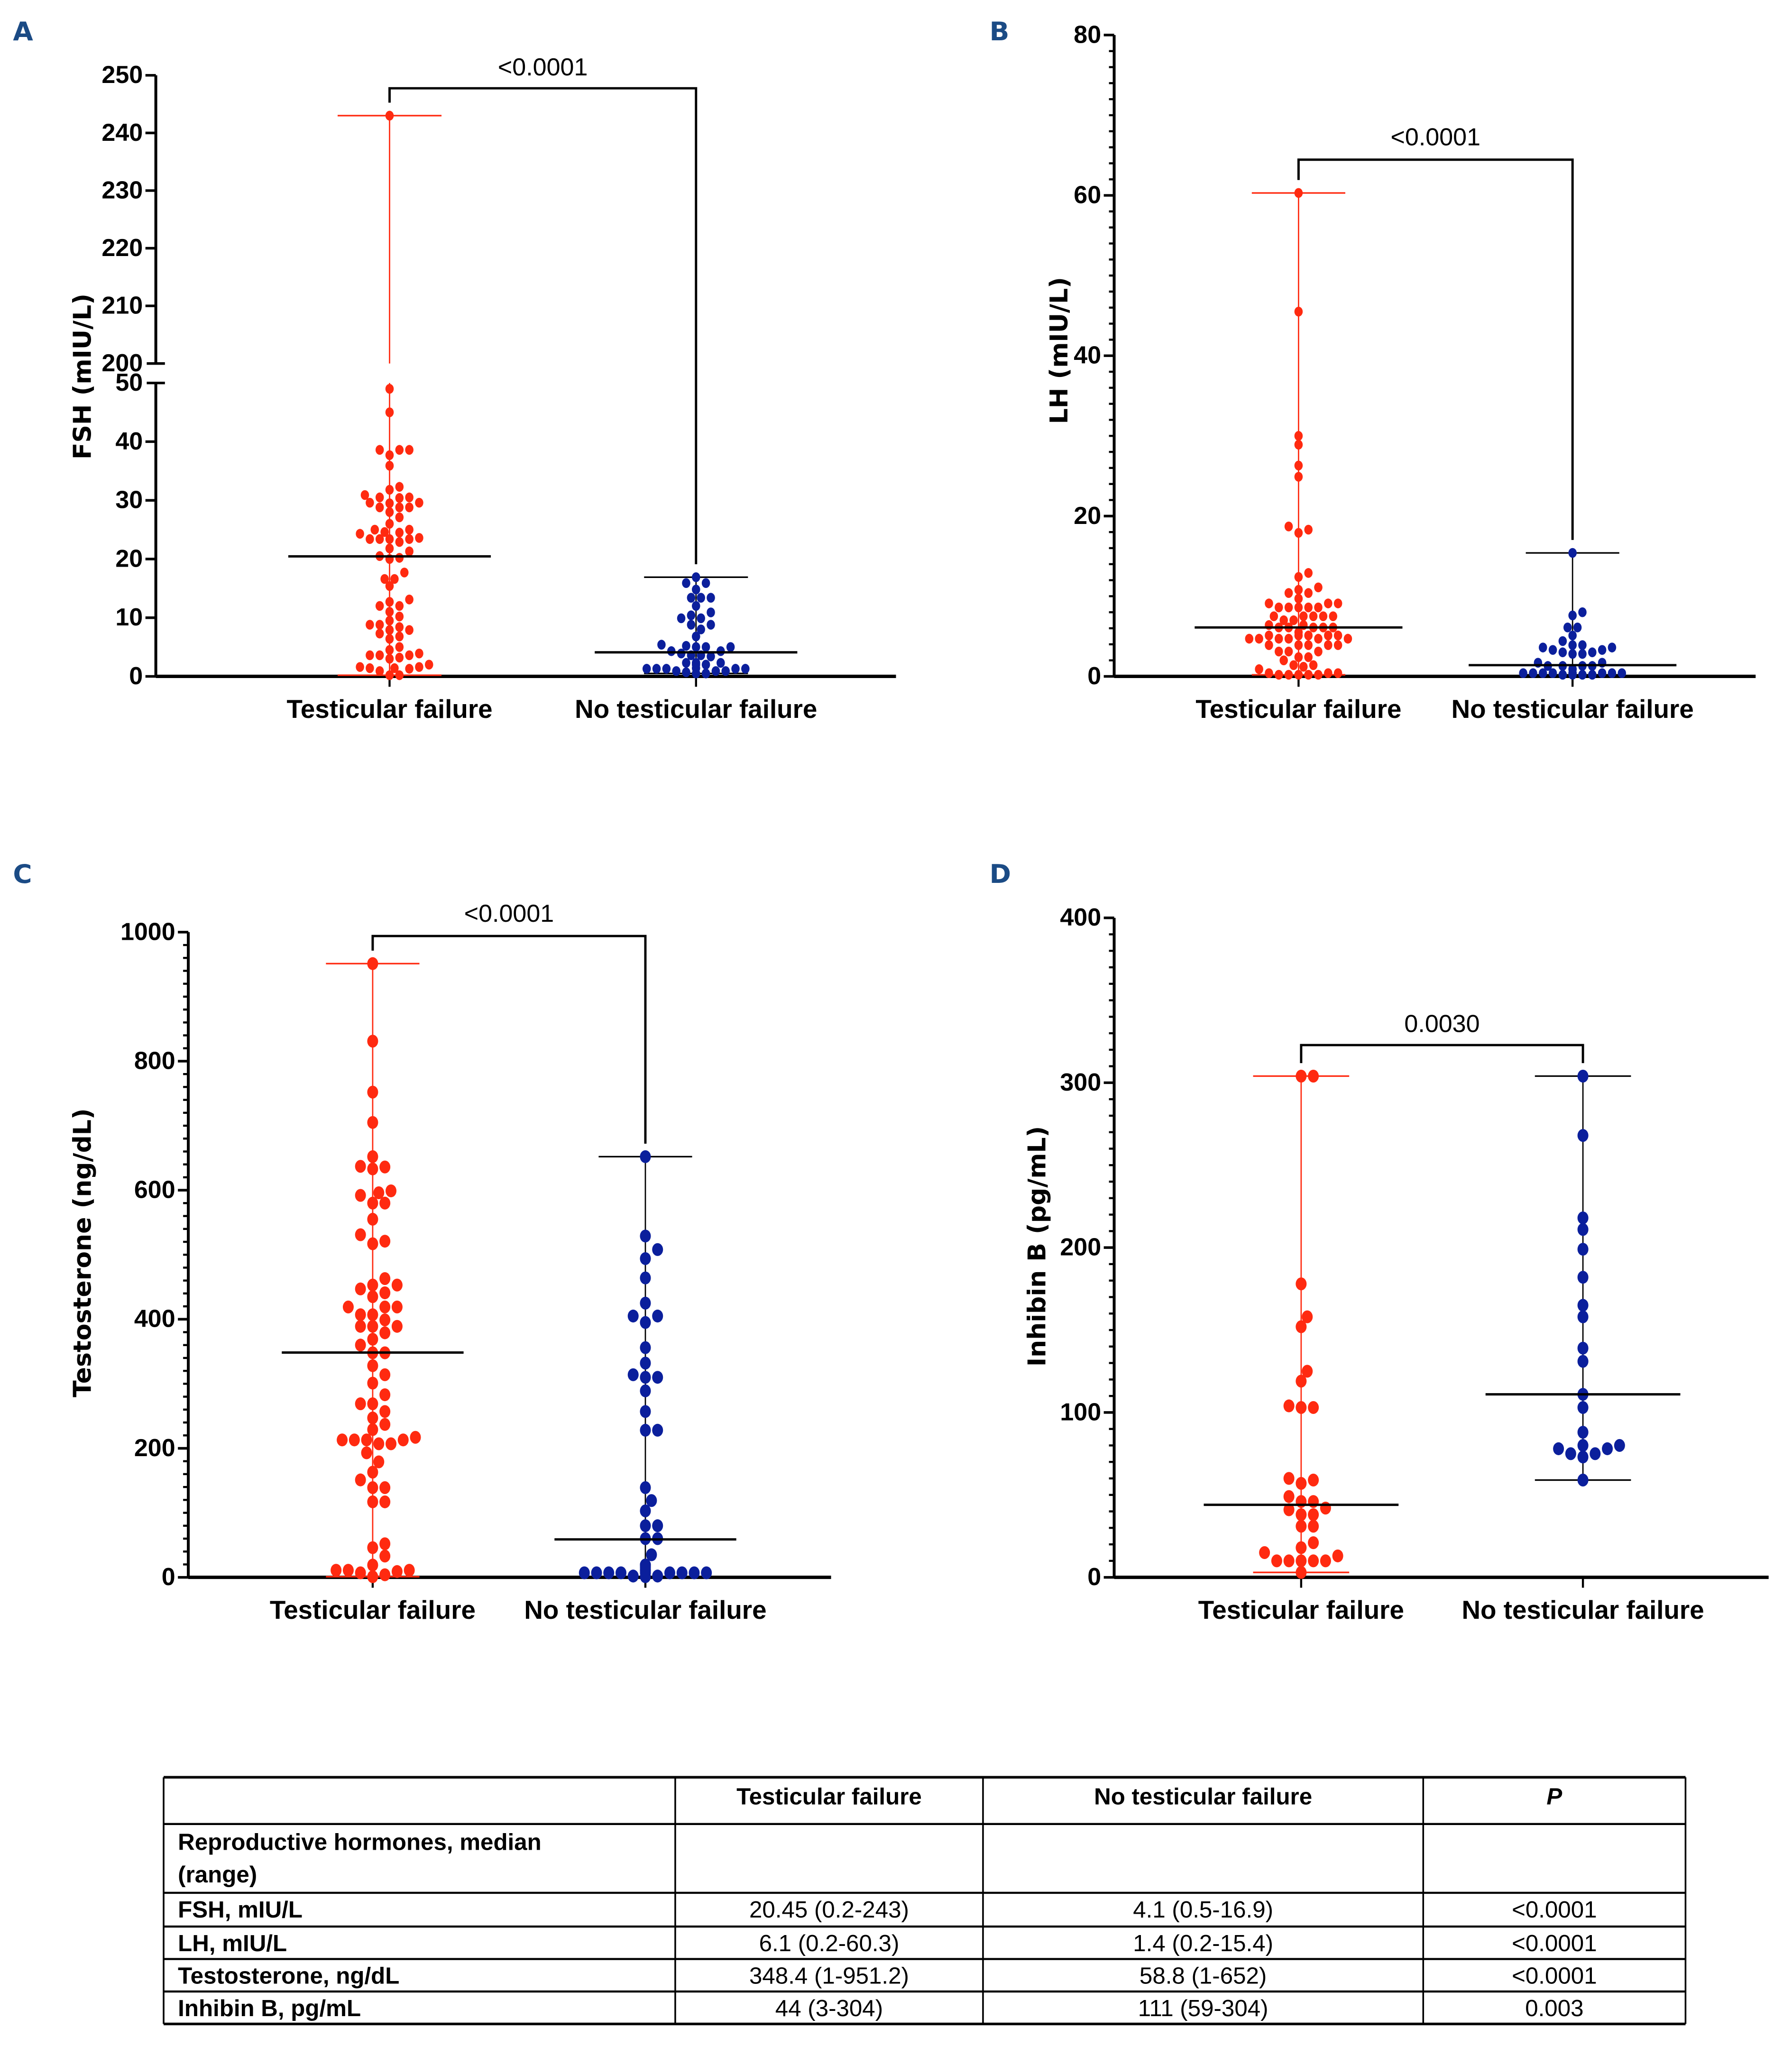 Image resolution: width=1792 pixels, height=2046 pixels. I want to click on table-cell: 348.4 (1-951.2), so click(829, 1976).